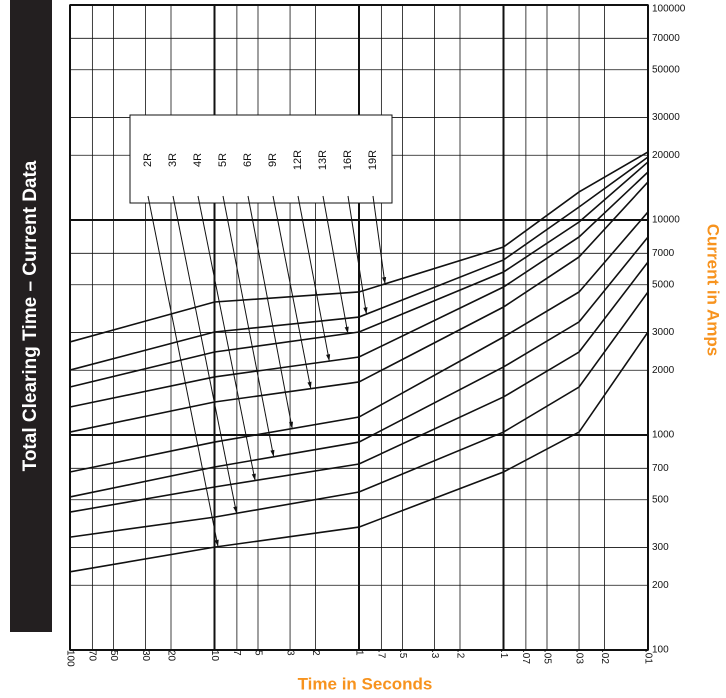  Describe the element at coordinates (170, 656) in the screenshot. I see `x-tick-label: 20` at that location.